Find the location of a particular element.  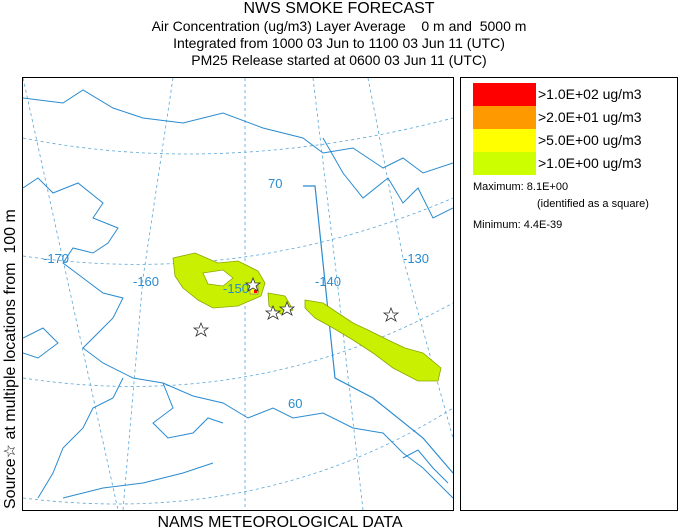

legend-entry: >1.0E+02 ug/m3 is located at coordinates (573, 94).